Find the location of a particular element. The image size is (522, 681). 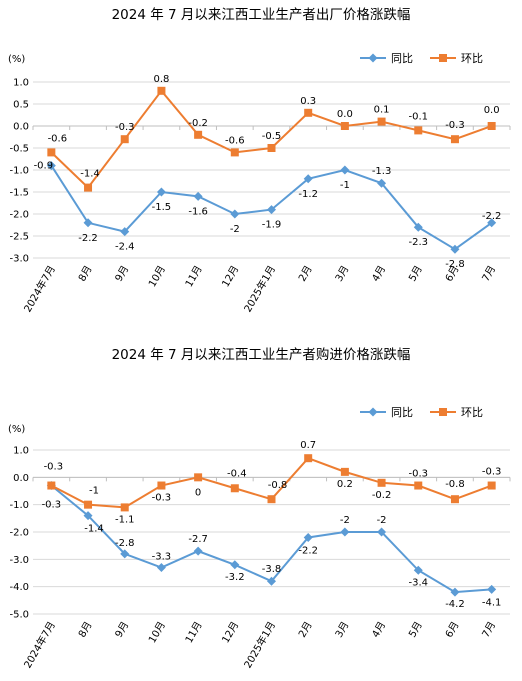

y-tick-label: -4.0 is located at coordinates (19, 587).